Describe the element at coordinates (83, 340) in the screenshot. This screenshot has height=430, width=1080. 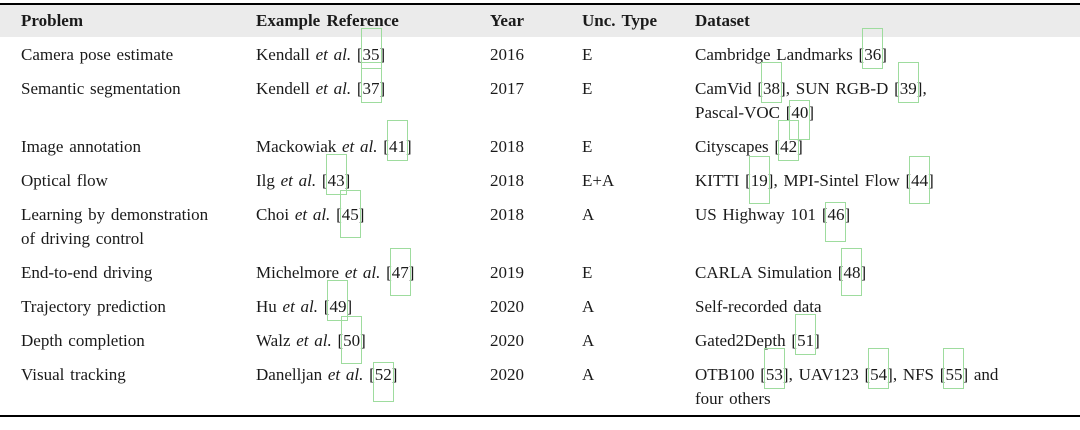
I see `problem-cell: Depth completion` at that location.